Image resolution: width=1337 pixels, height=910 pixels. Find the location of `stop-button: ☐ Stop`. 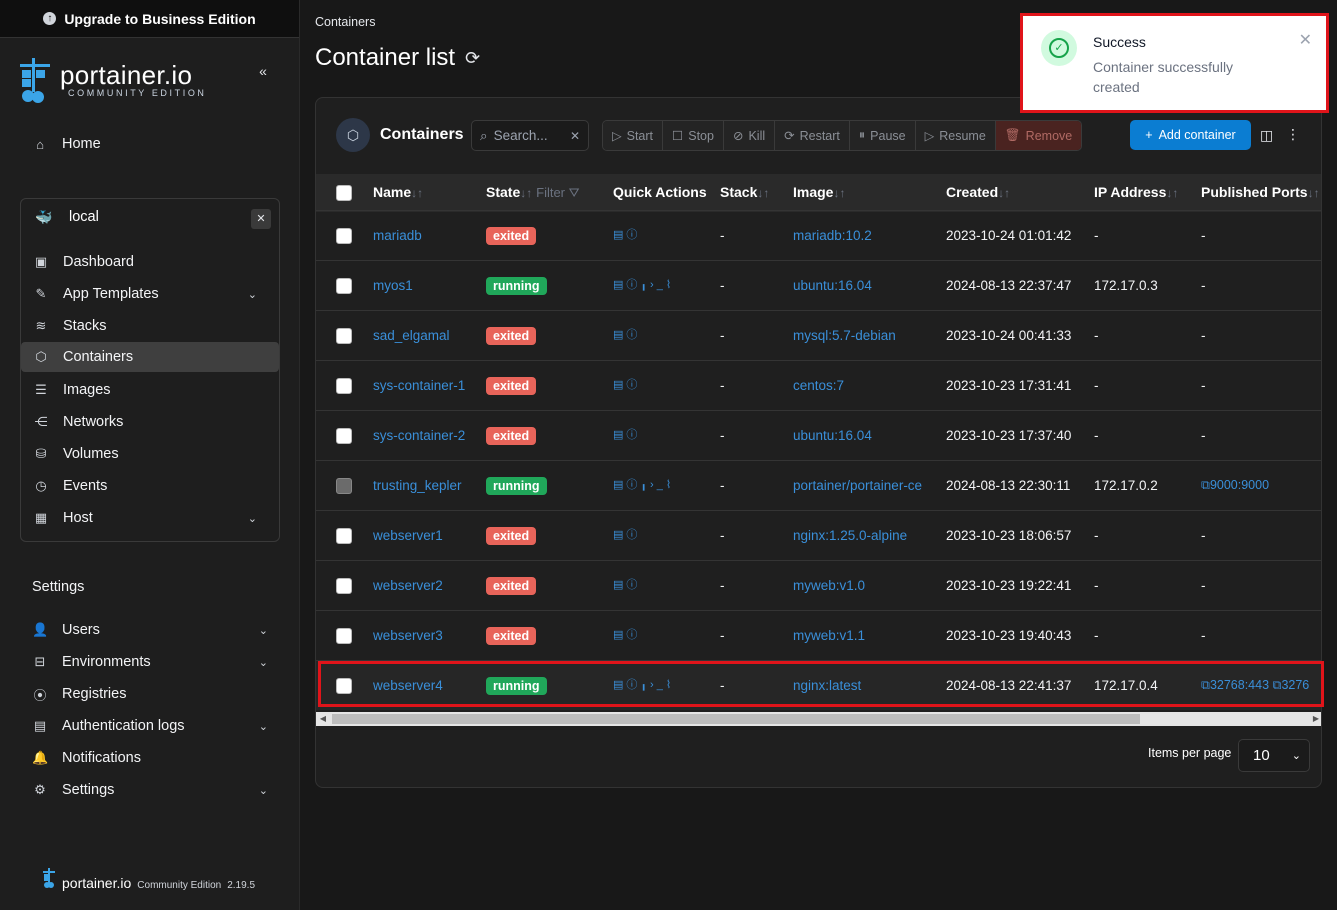

stop-button: ☐ Stop is located at coordinates (693, 135).